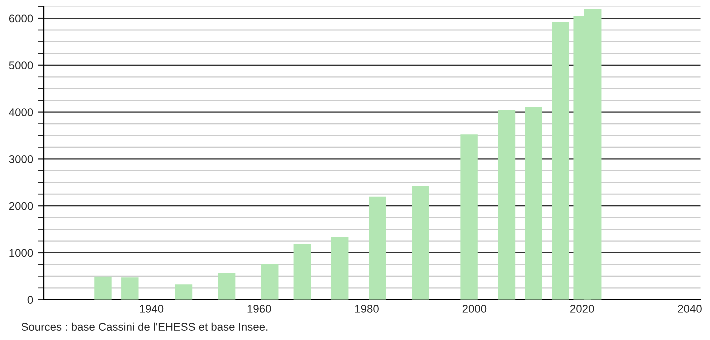 This screenshot has width=710, height=340. Describe the element at coordinates (260, 309) in the screenshot. I see `x-tick-label: 1960` at that location.